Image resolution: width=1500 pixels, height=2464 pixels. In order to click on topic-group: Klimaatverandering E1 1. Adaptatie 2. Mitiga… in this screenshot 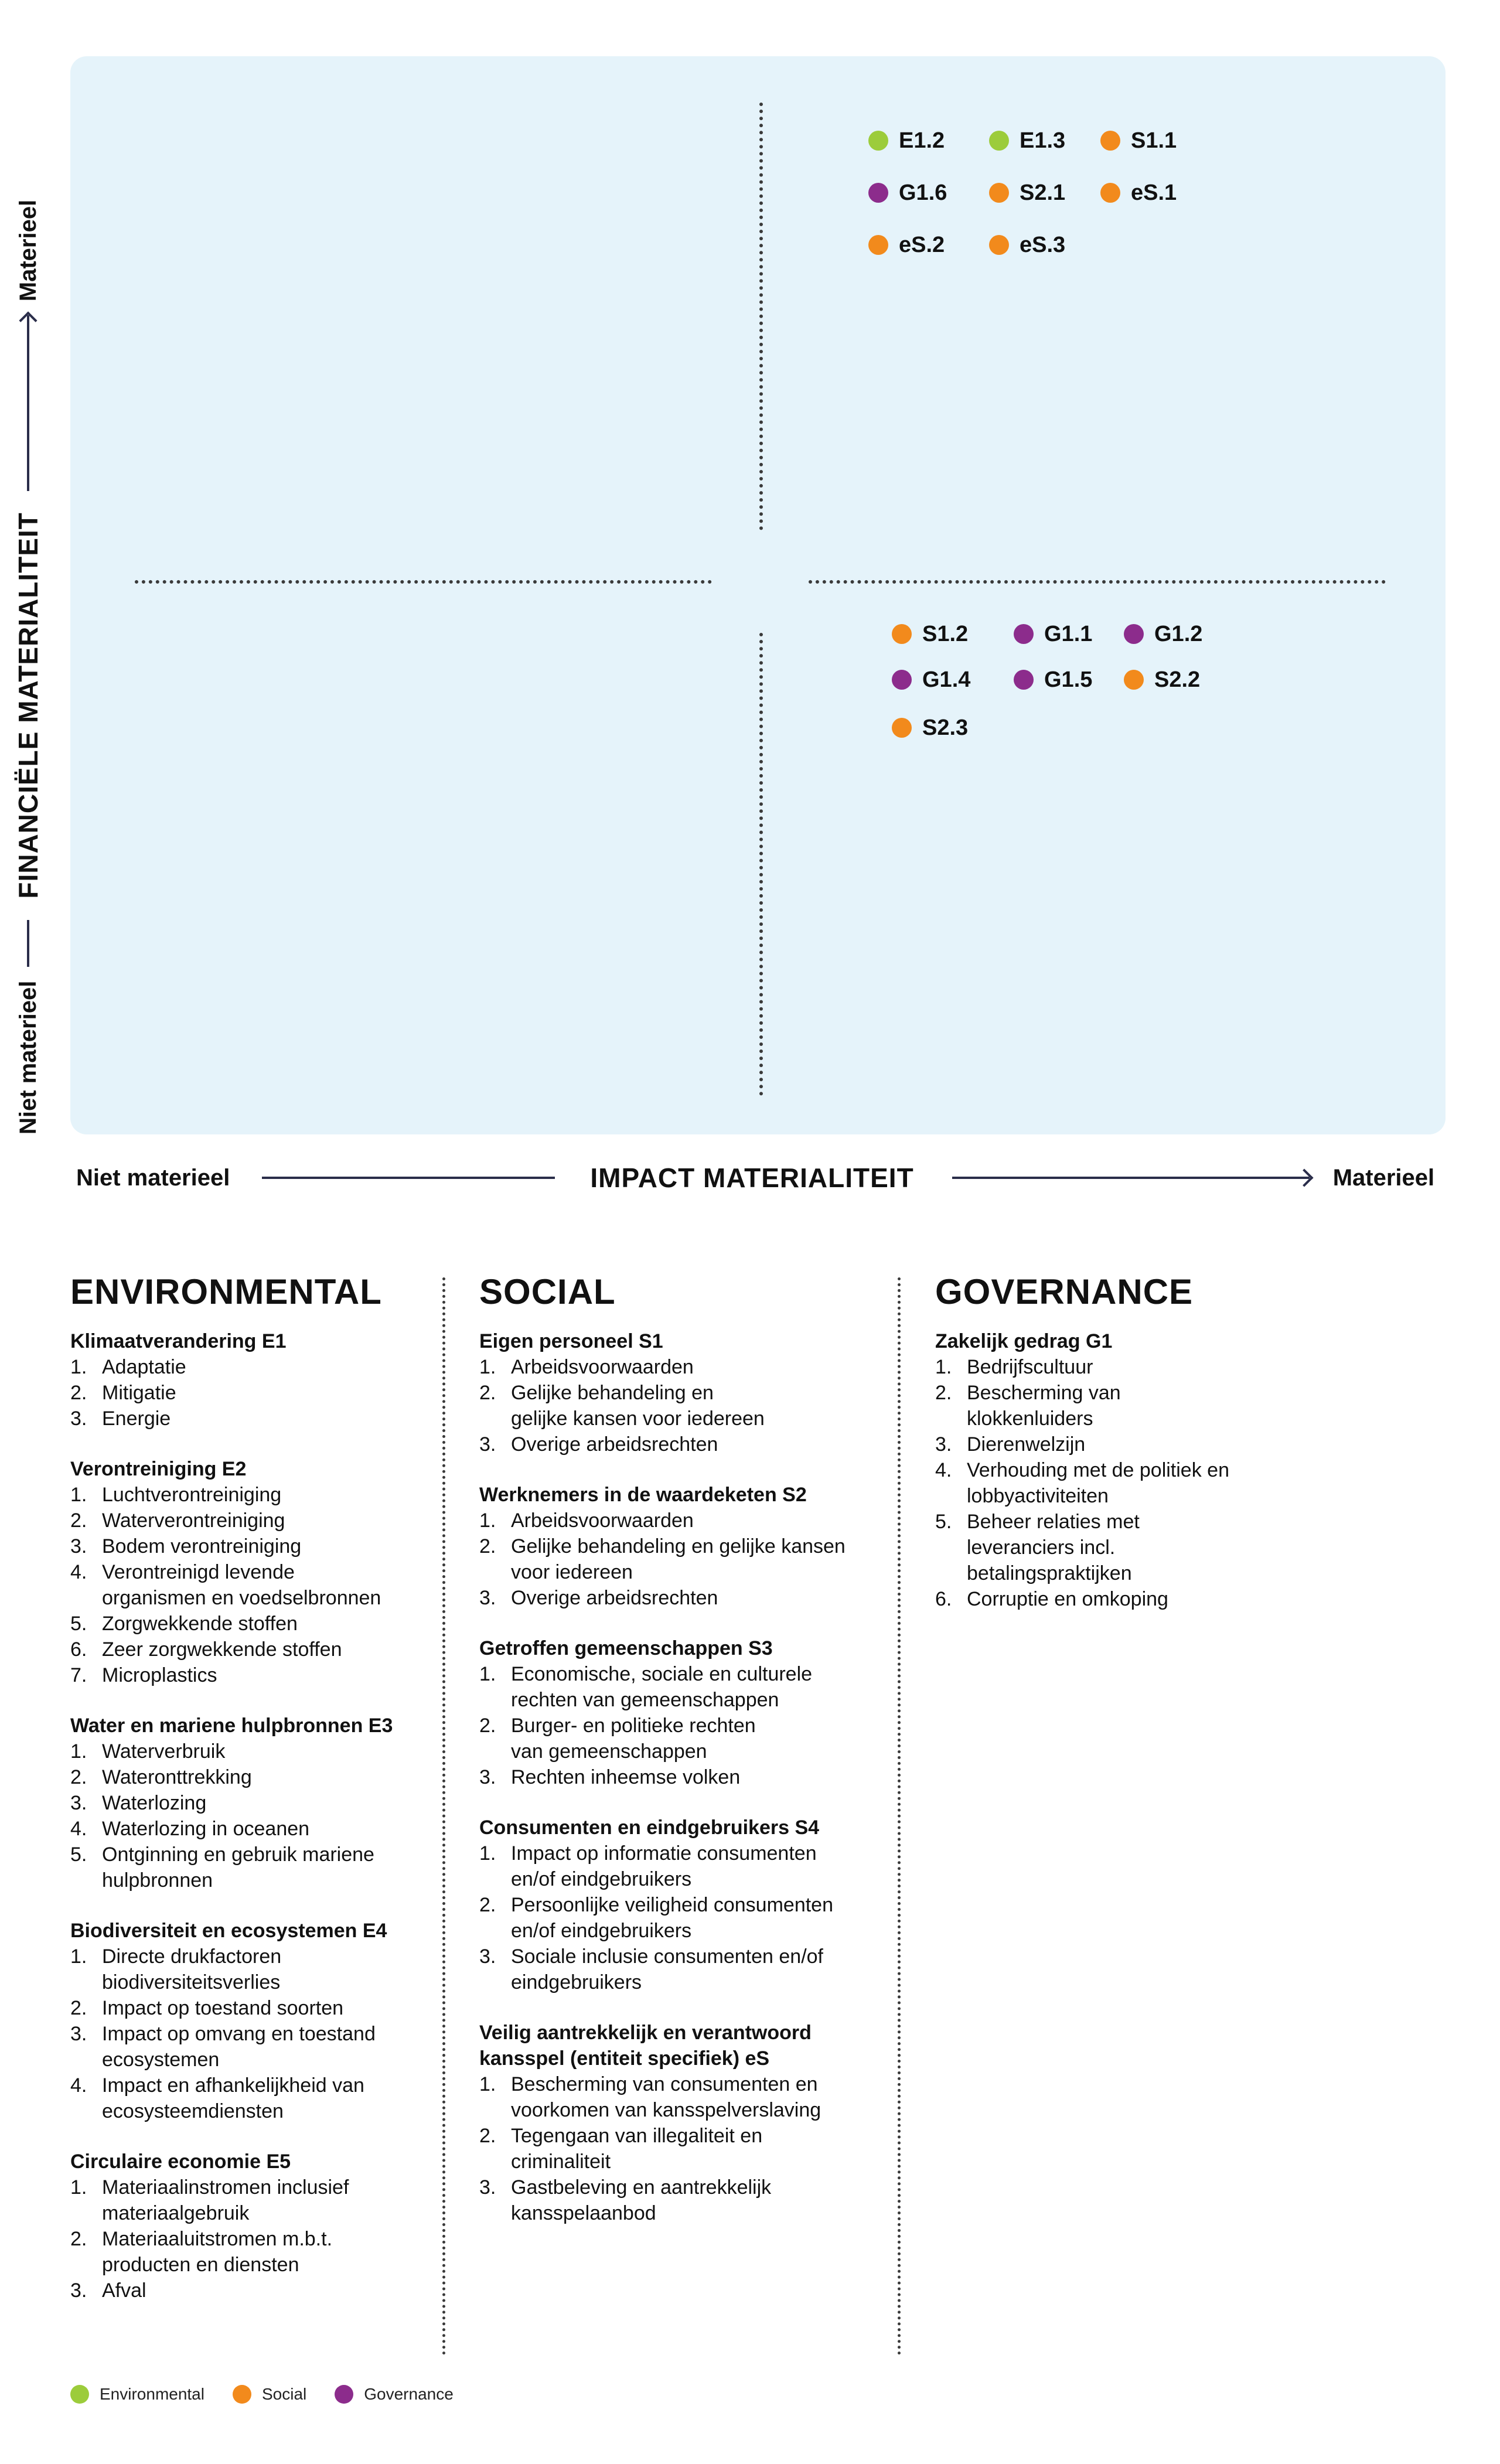, I will do `click(252, 1380)`.